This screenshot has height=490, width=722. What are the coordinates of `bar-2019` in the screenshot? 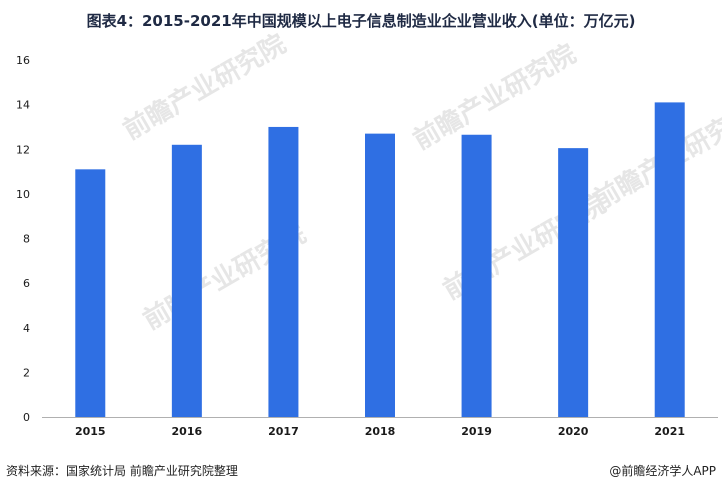 It's located at (476, 275).